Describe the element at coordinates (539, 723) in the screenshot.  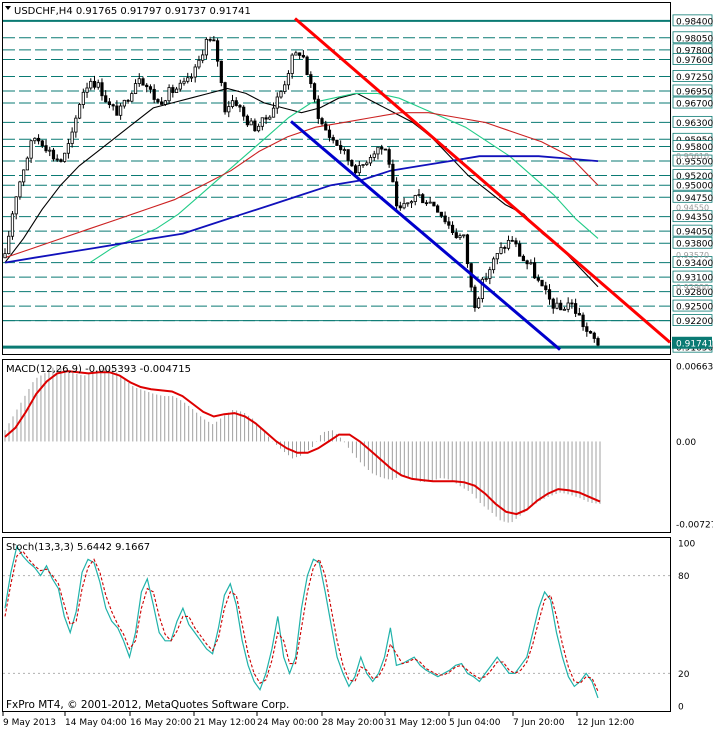
I see `time-axis-label: 7 Jun 20:00` at that location.